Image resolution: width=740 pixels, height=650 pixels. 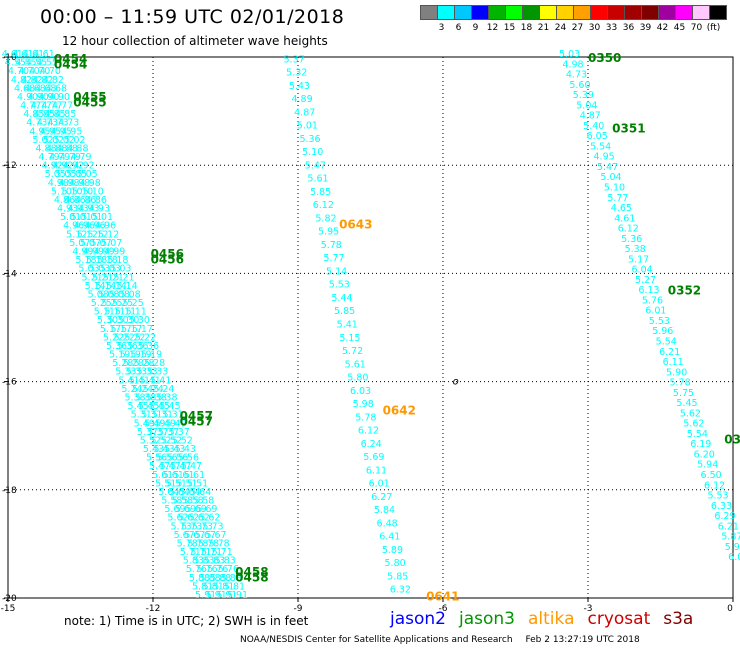 What do you see at coordinates (588, 609) in the screenshot?
I see `lon-tick-label: -3` at bounding box center [588, 609].